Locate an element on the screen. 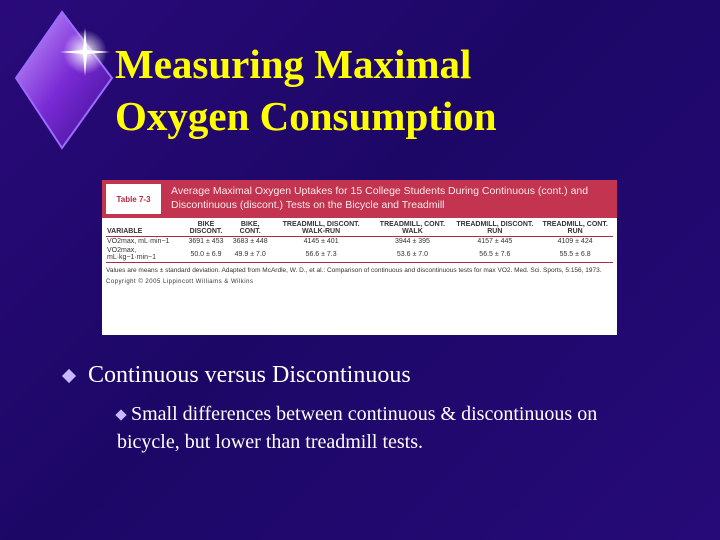 The image size is (720, 540). table-cell: 4109 ± 424 is located at coordinates (575, 241).